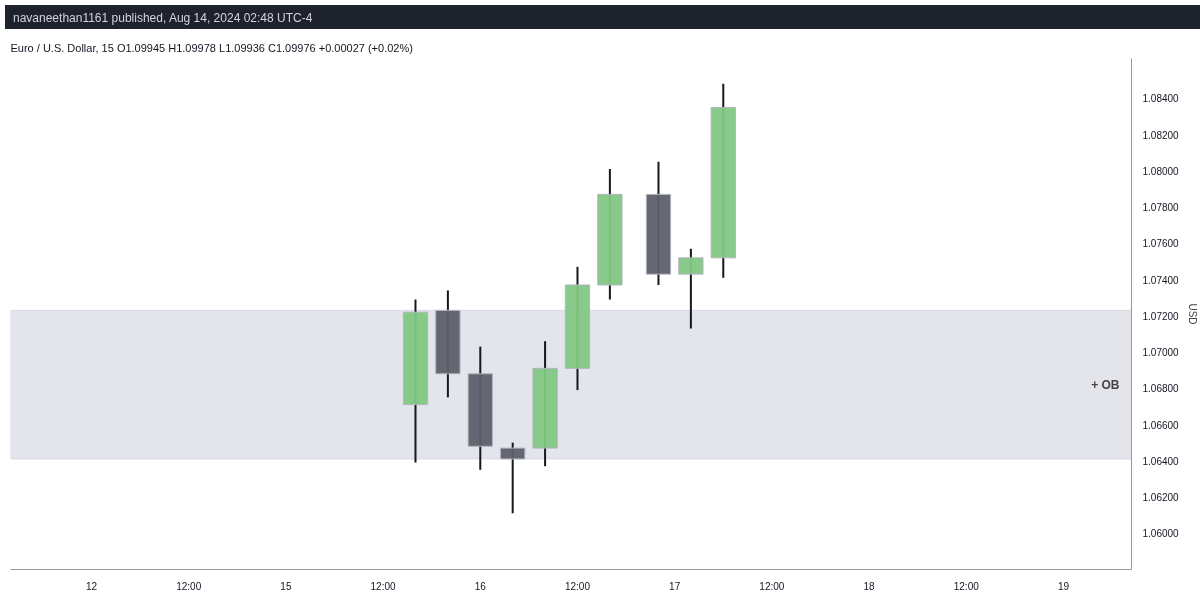  Describe the element at coordinates (869, 586) in the screenshot. I see `x-tick-label: 18` at that location.